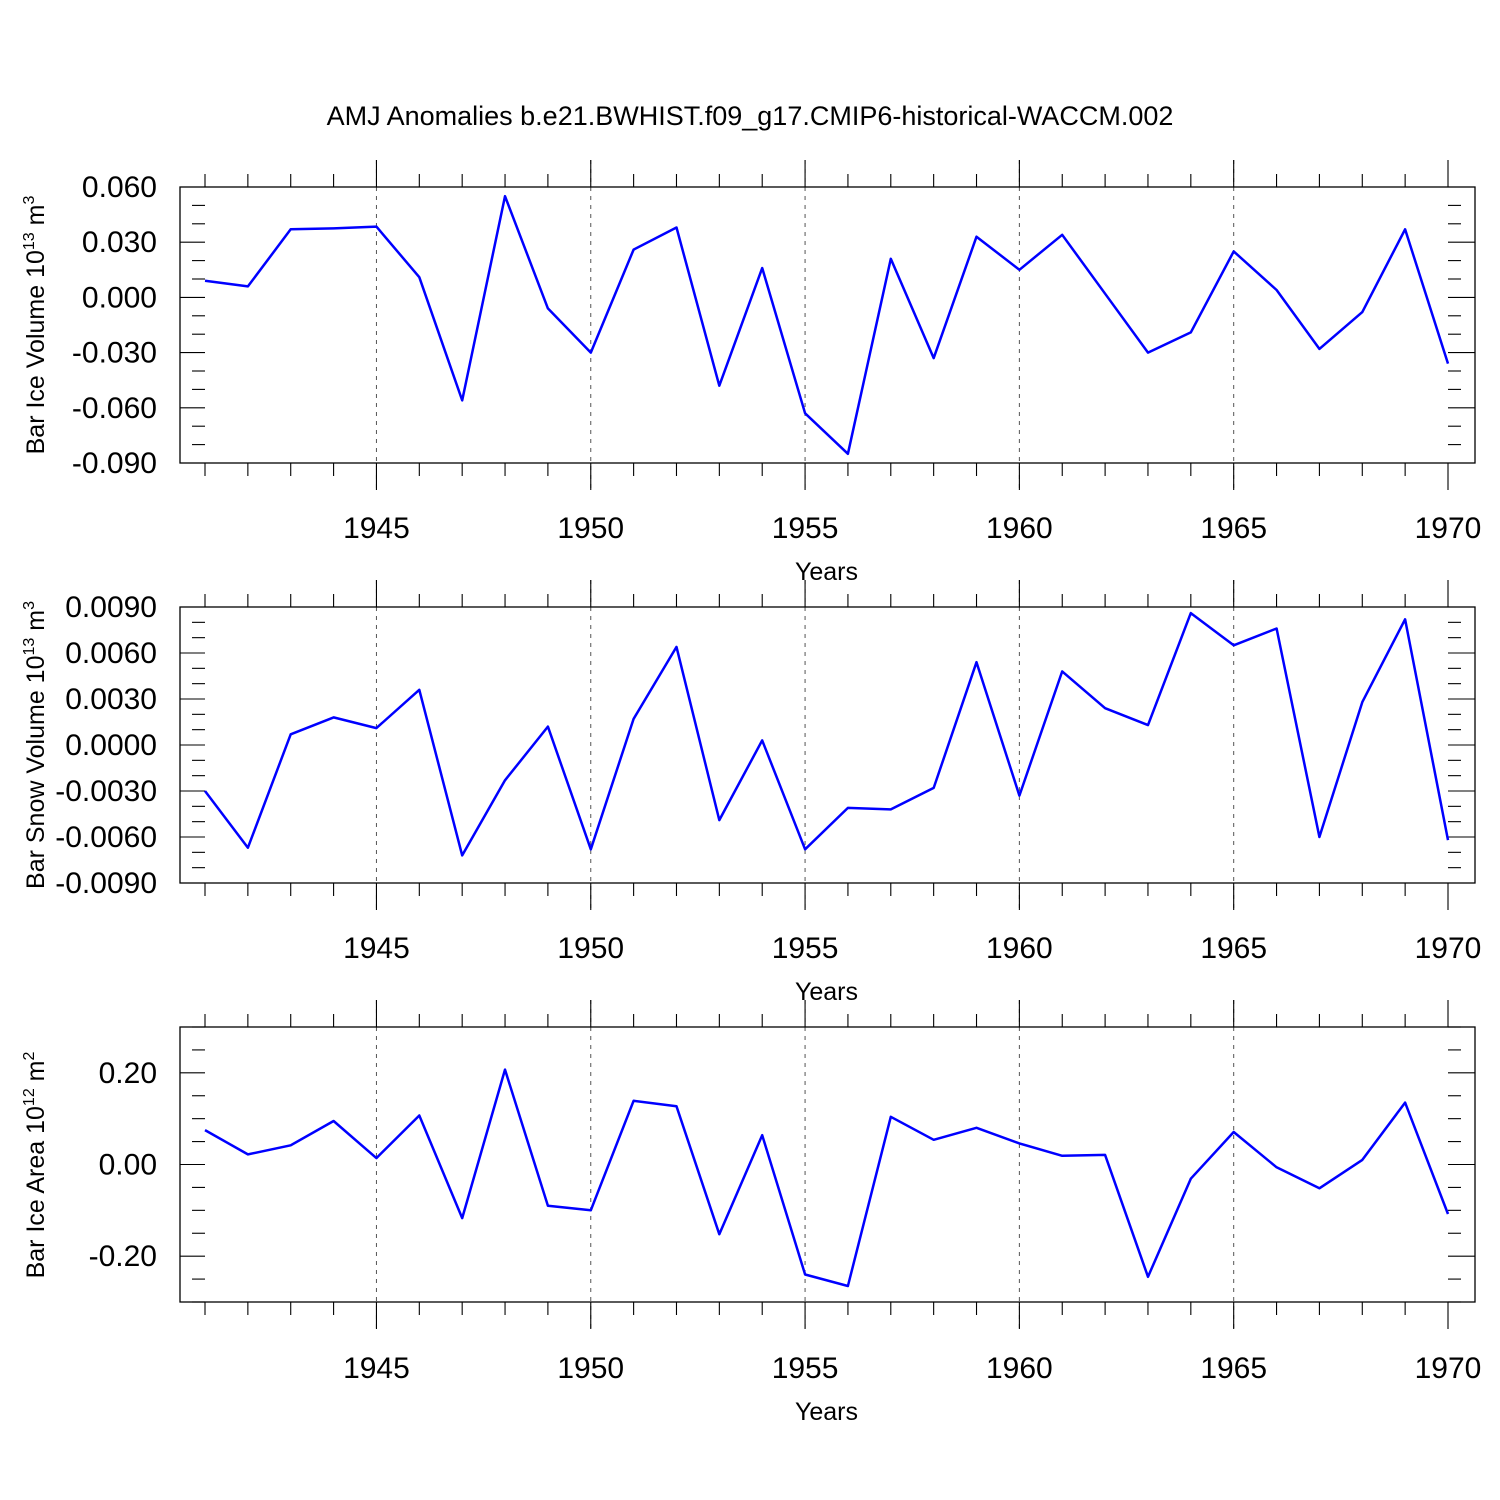 The width and height of the screenshot is (1500, 1500). Describe the element at coordinates (462, 400) in the screenshot. I see `ice-volume-data-point-1947` at that location.